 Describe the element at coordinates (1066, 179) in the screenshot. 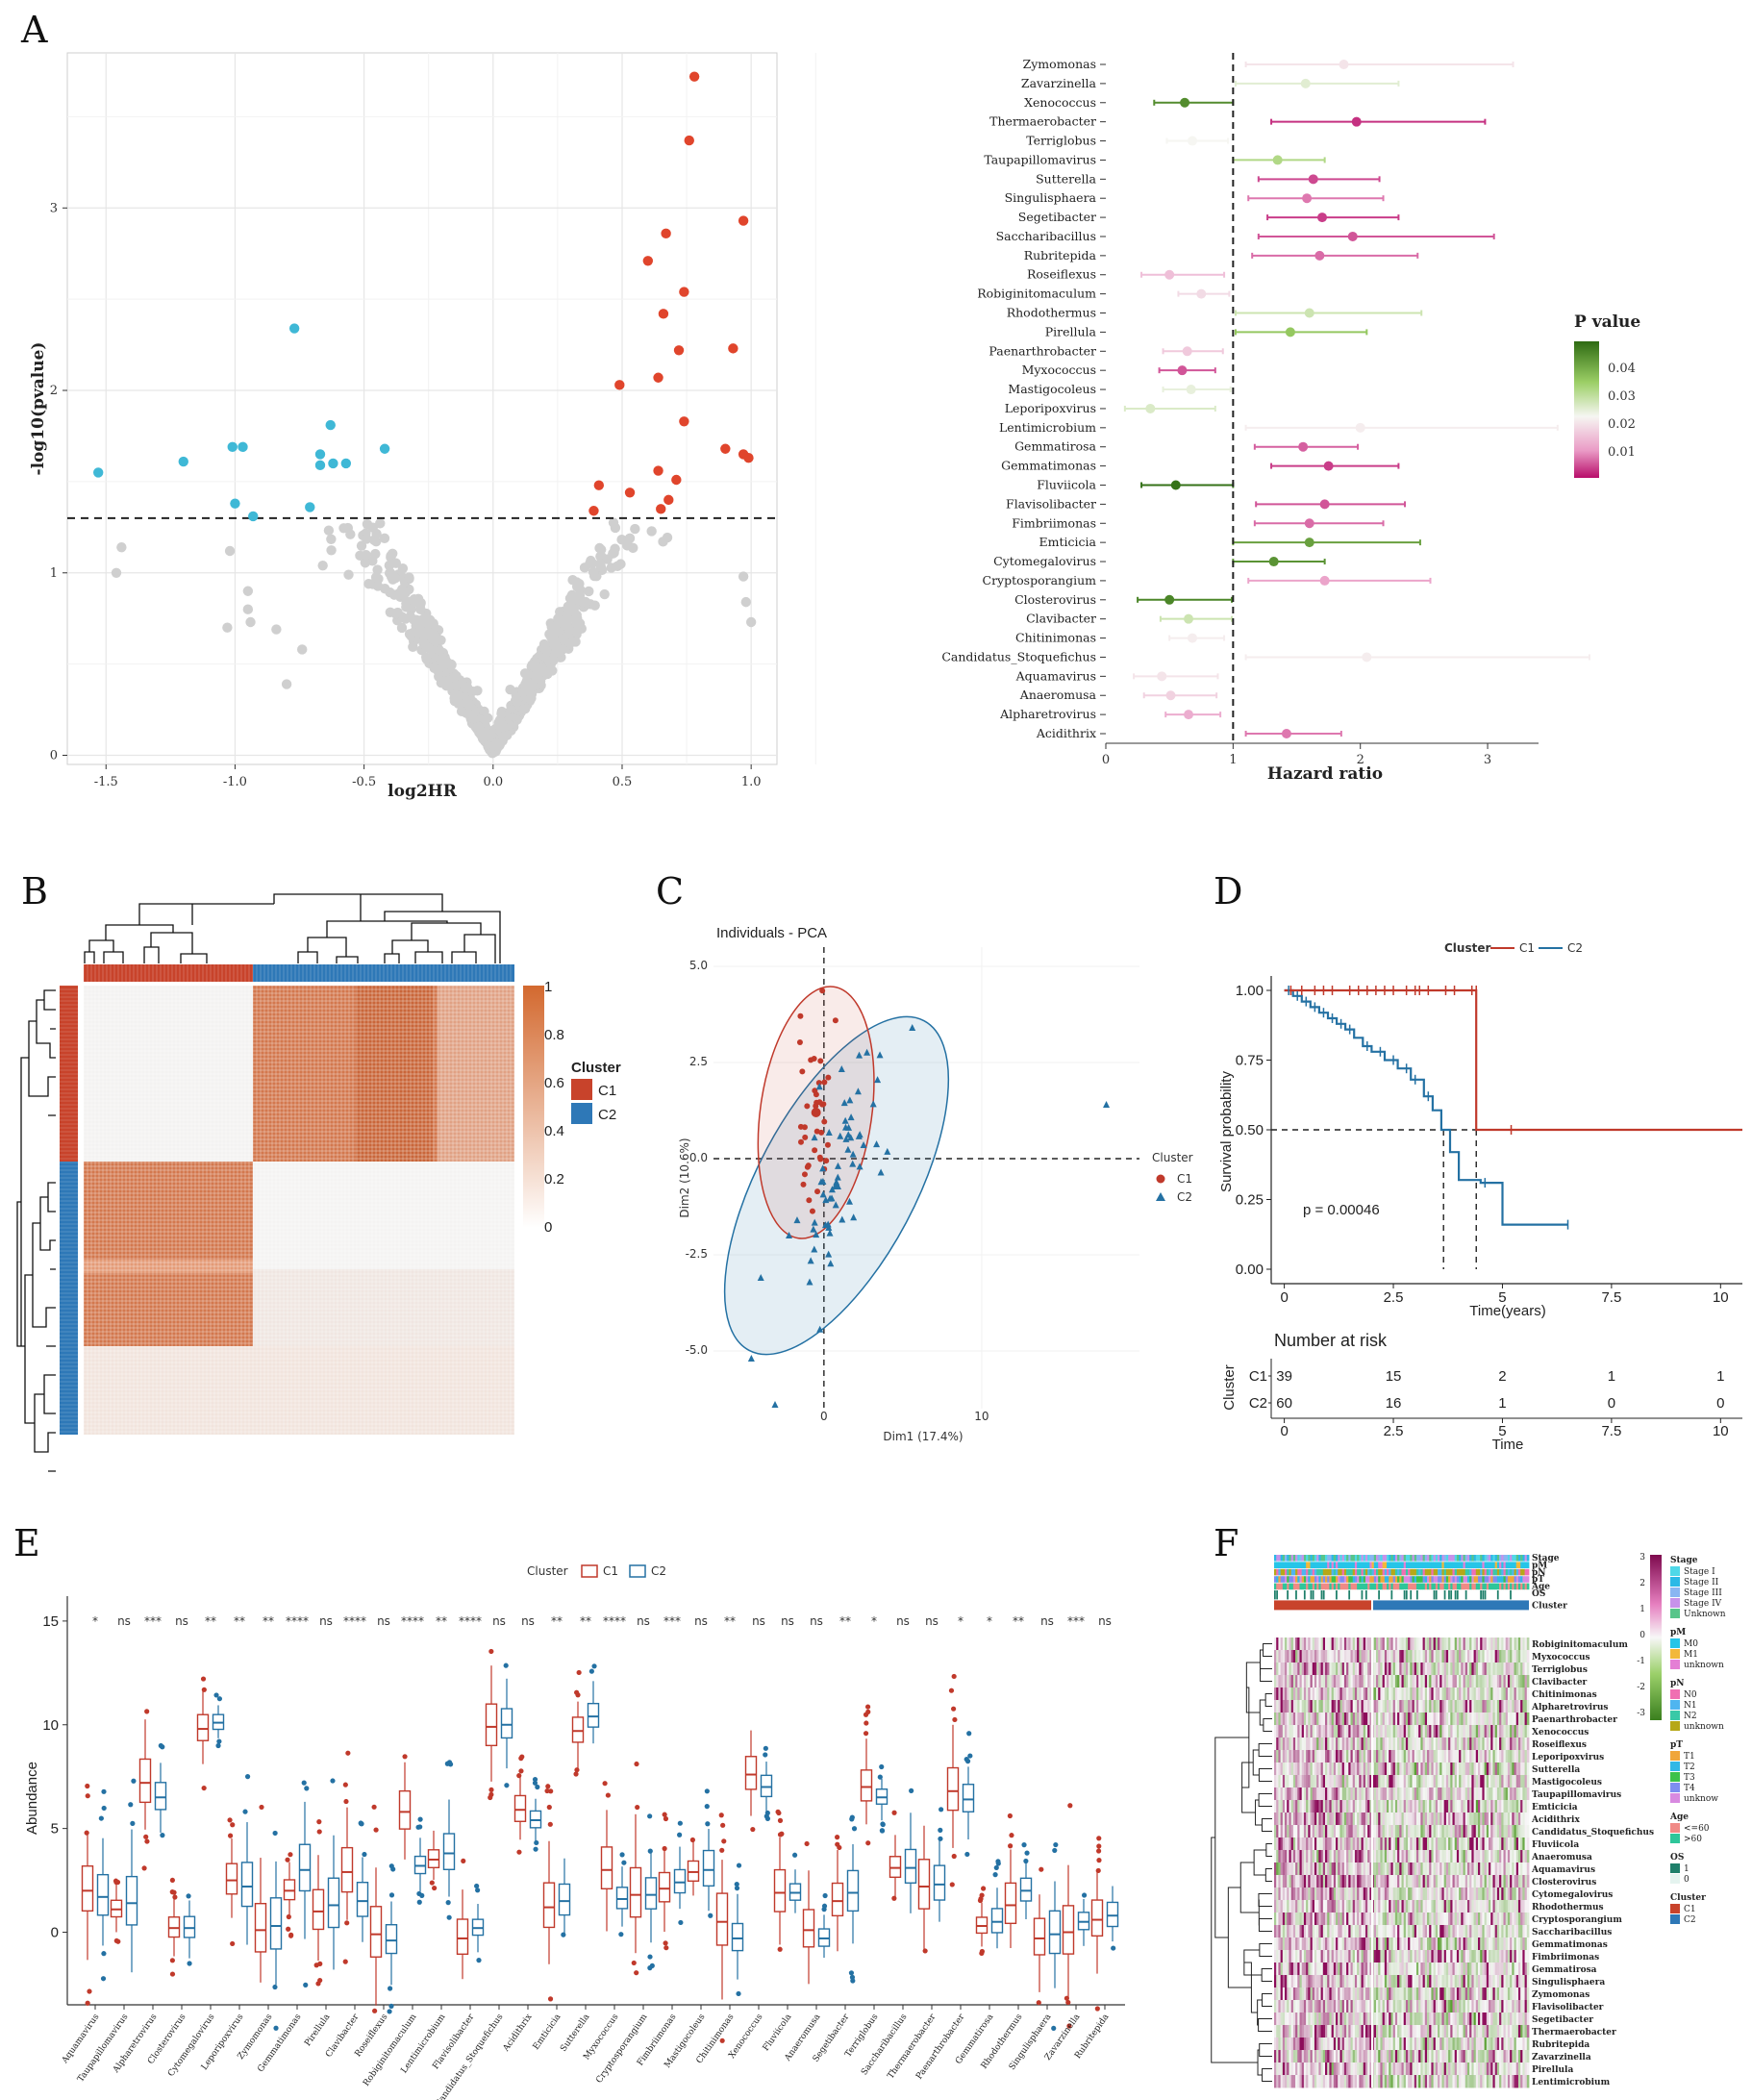

I see `forest-row-label: Sutterella` at that location.